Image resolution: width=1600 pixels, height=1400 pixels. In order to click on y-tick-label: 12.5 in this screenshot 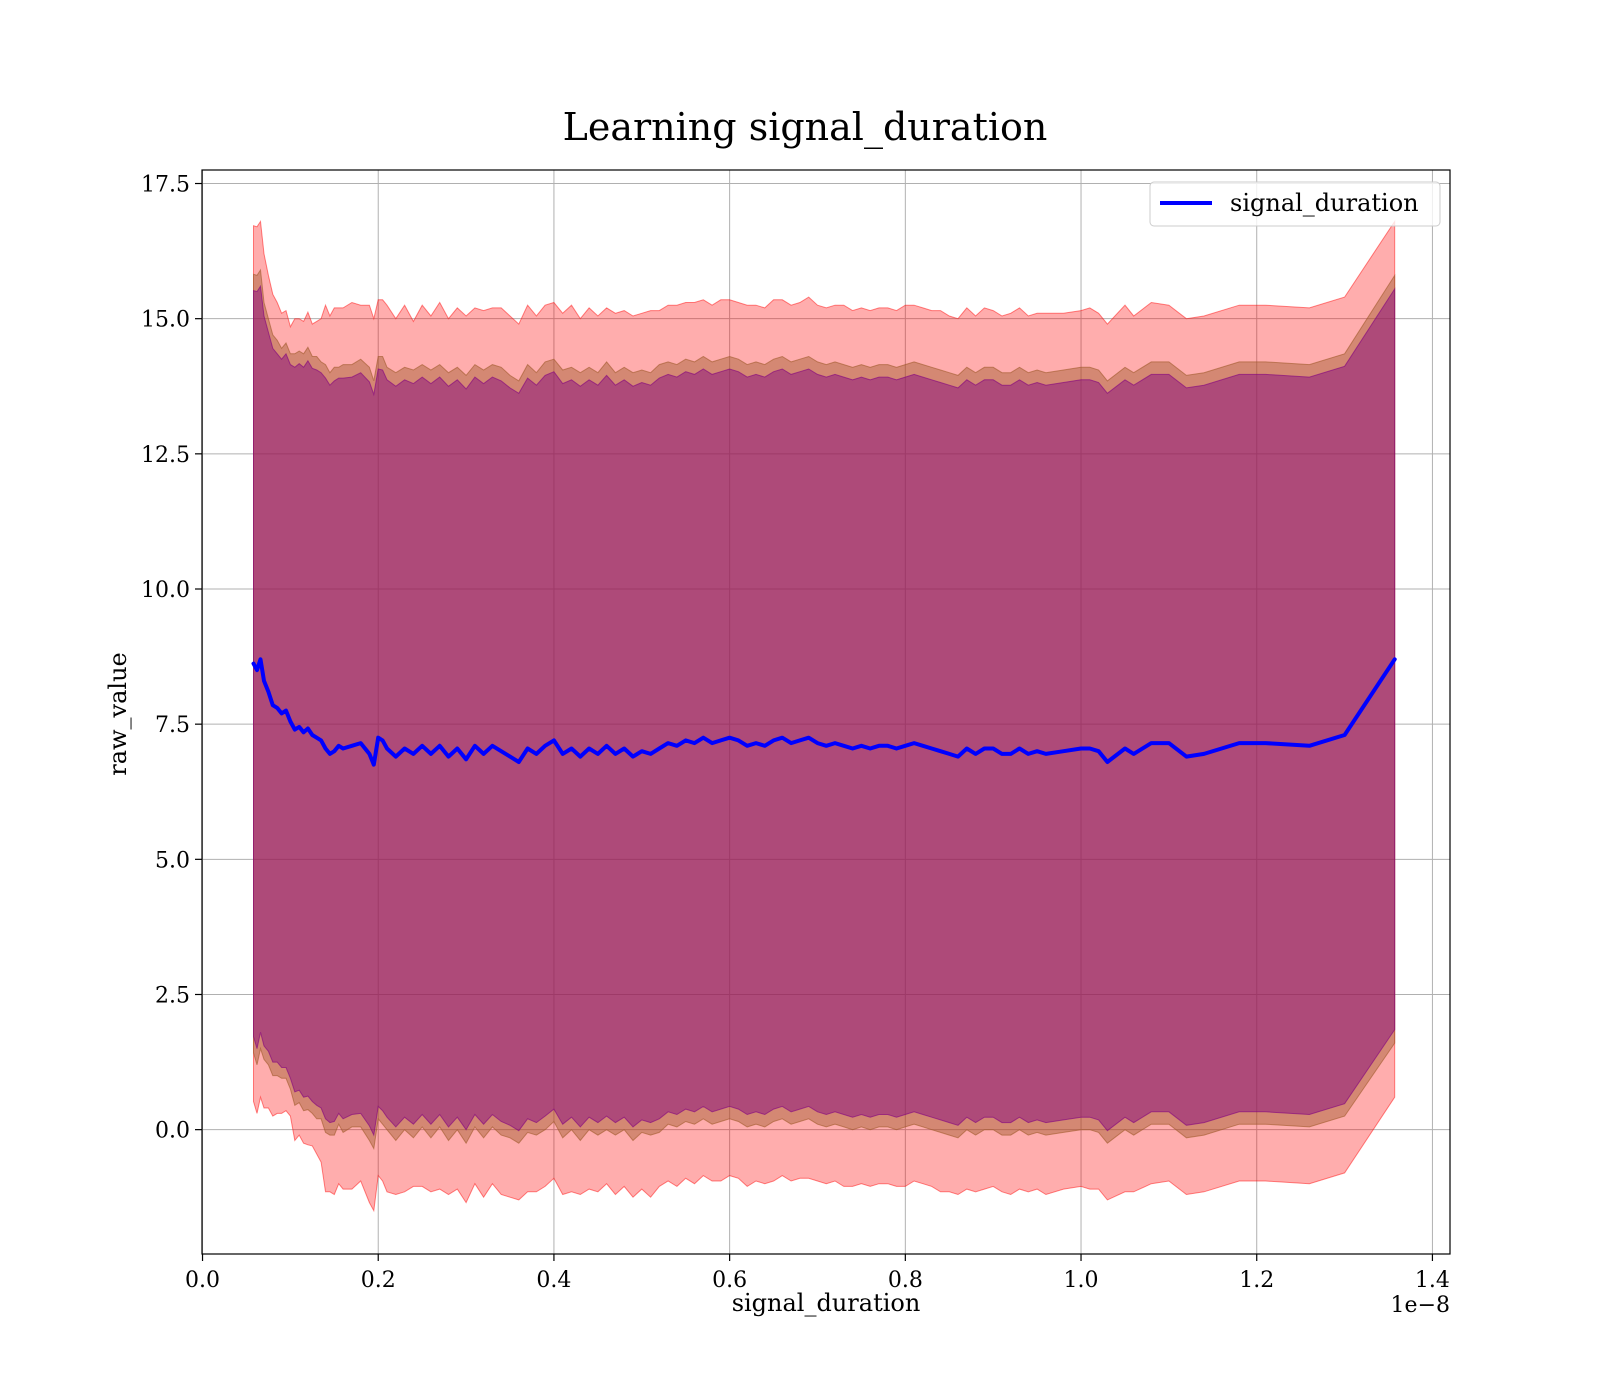, I will do `click(165, 455)`.